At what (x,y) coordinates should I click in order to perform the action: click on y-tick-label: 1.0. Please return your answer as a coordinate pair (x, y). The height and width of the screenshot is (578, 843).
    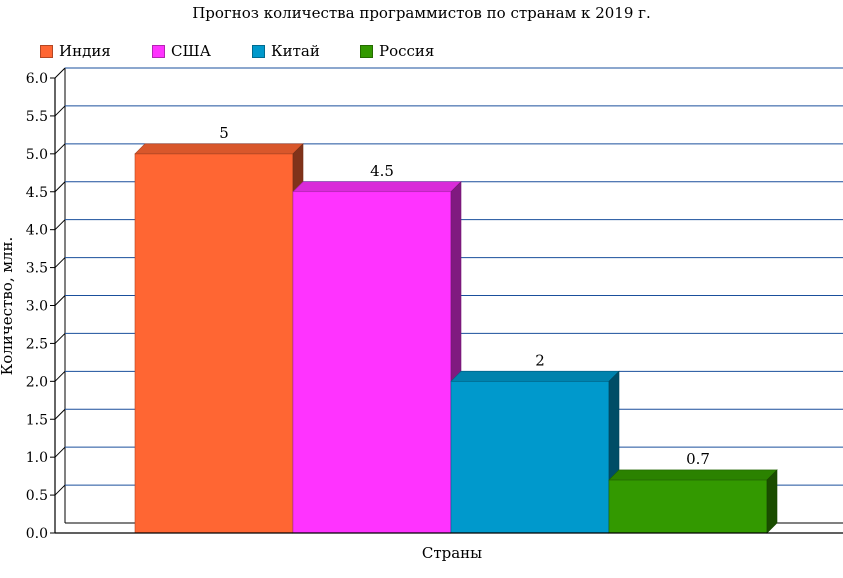
    Looking at the image, I should click on (37, 458).